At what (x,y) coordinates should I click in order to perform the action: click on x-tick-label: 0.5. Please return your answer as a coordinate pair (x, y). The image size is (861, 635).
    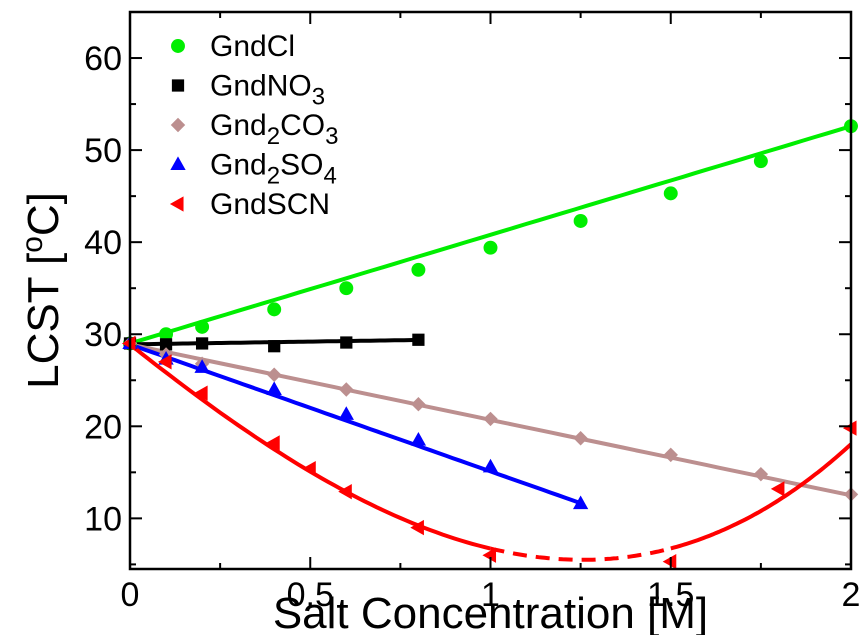
    Looking at the image, I should click on (310, 595).